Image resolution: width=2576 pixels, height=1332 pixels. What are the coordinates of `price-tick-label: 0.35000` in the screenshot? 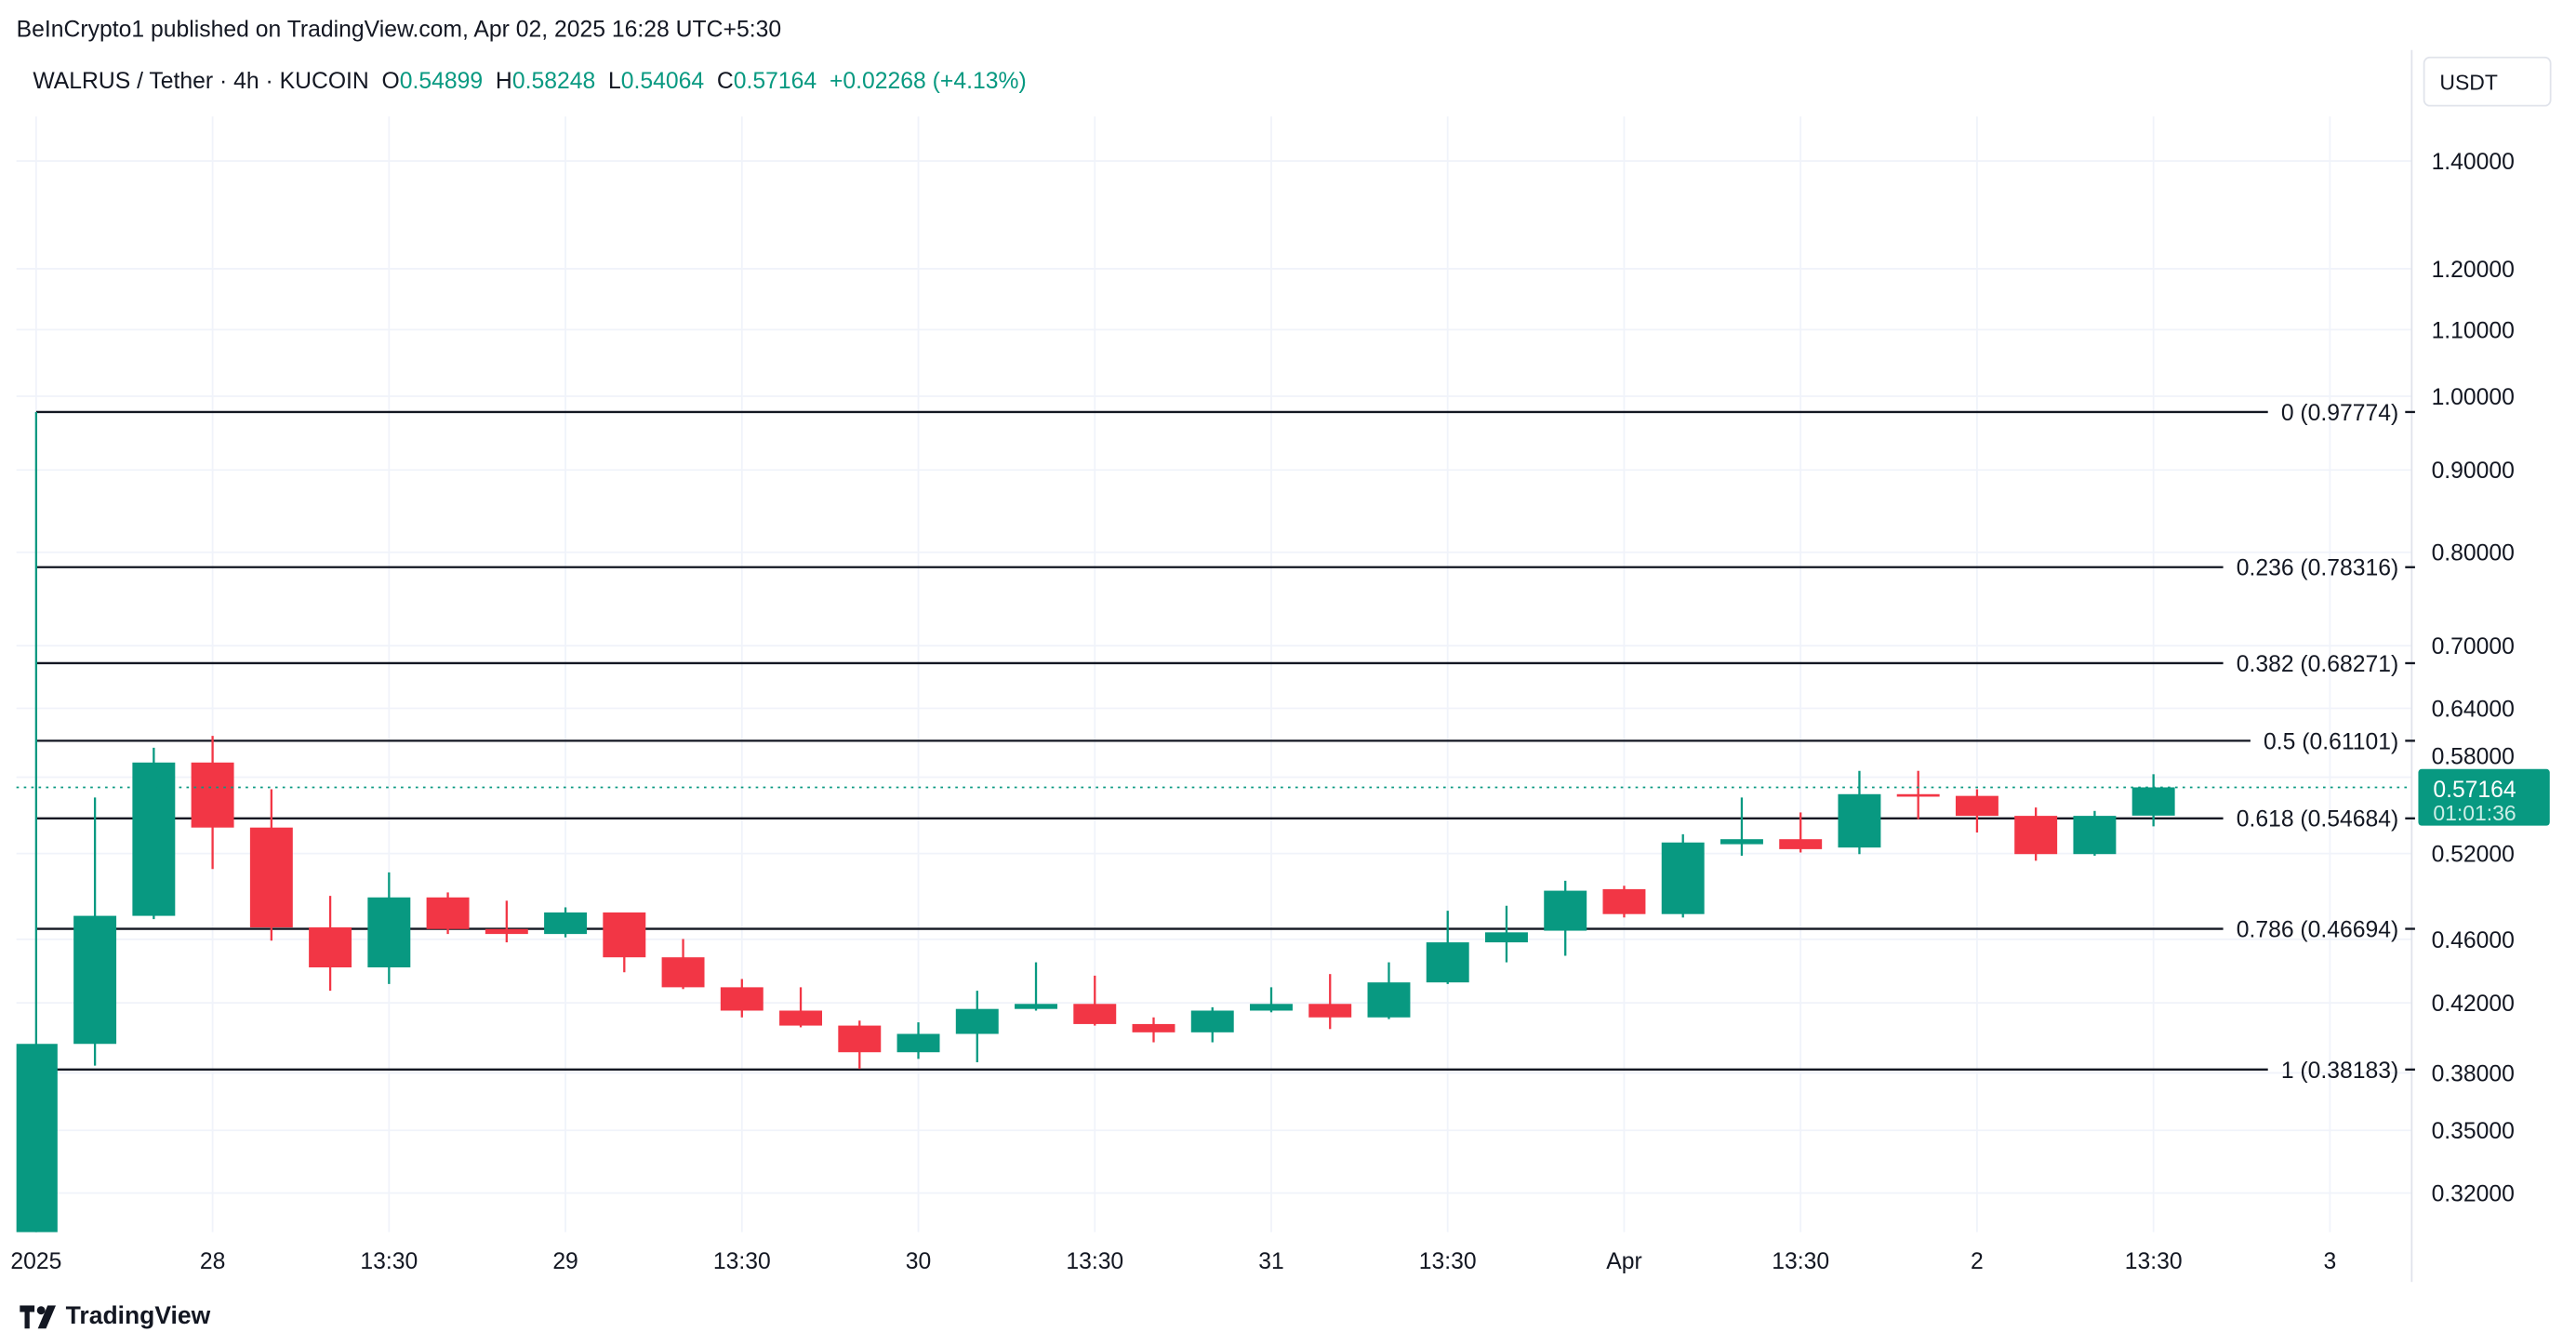 It's located at (2473, 1131).